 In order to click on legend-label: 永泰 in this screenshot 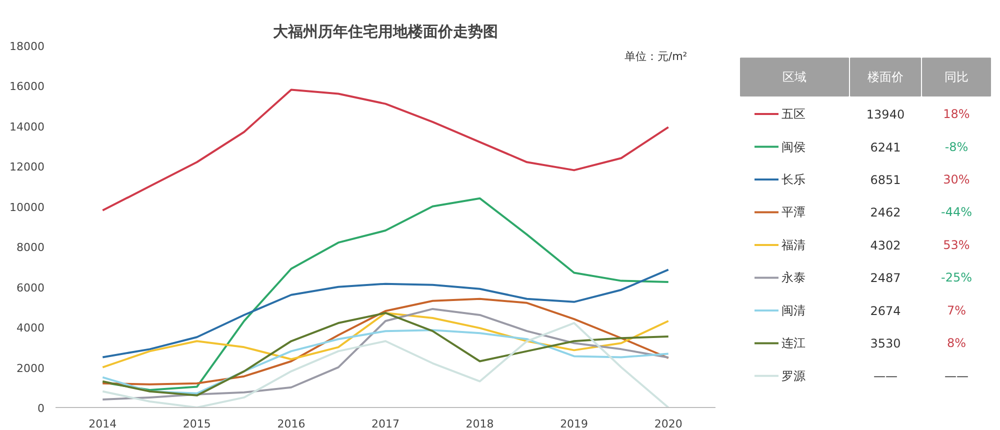, I will do `click(794, 277)`.